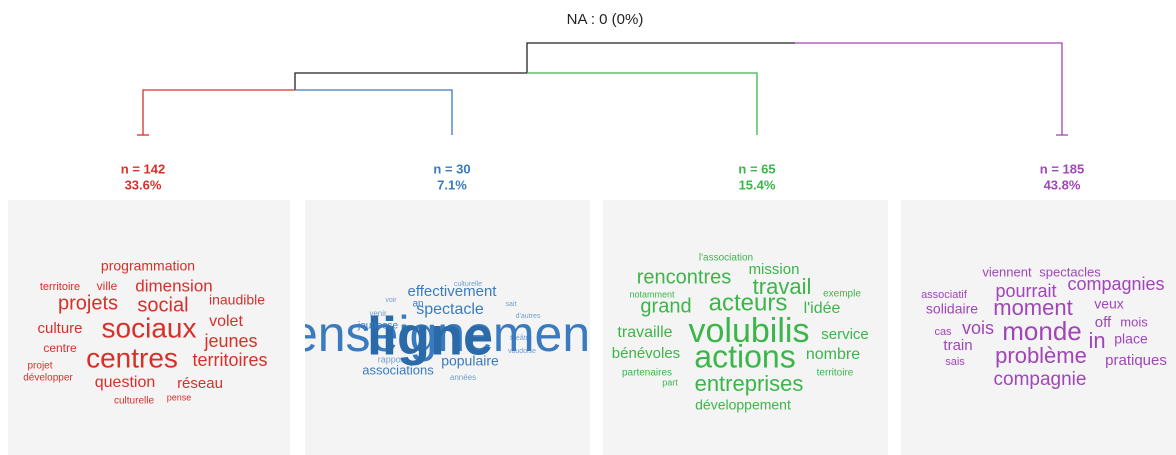 This screenshot has width=1176, height=455. What do you see at coordinates (1096, 340) in the screenshot?
I see `word: in` at bounding box center [1096, 340].